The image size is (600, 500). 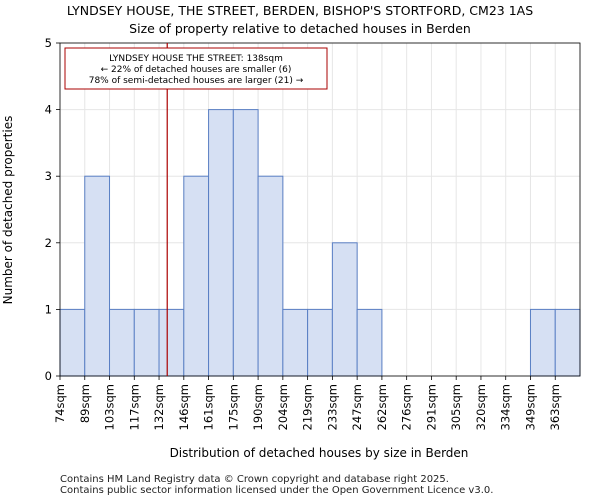 I want to click on bar-146sqm, so click(x=196, y=276).